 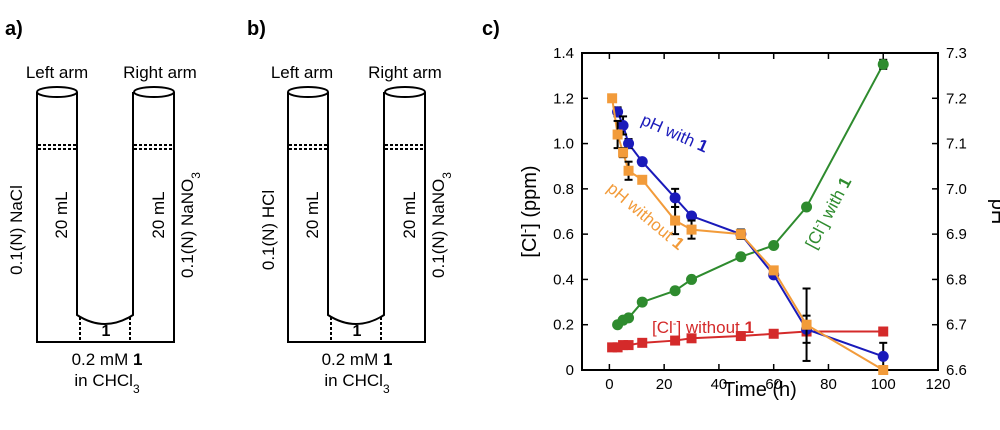 What do you see at coordinates (107, 383) in the screenshot?
I see `panel-a-bottom-line2: in CHCl3` at bounding box center [107, 383].